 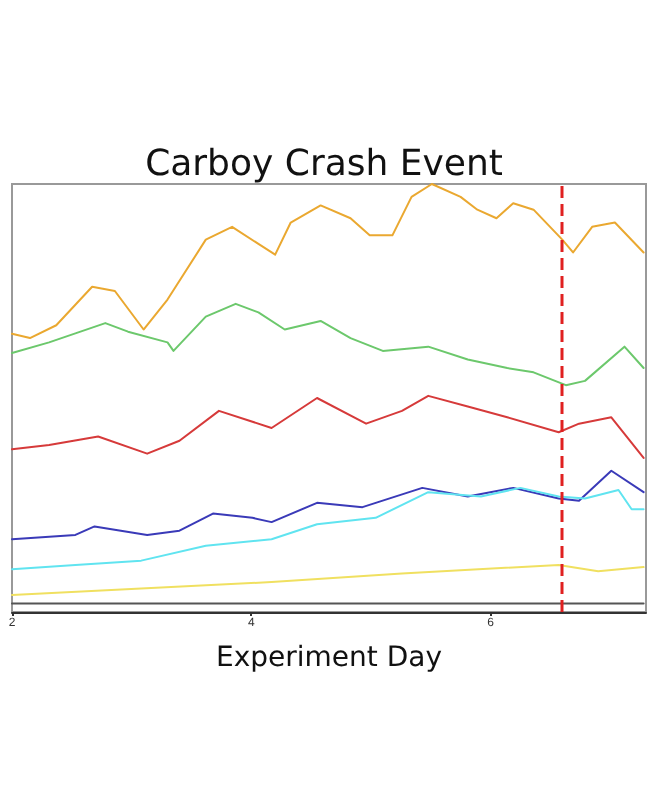 What do you see at coordinates (324, 164) in the screenshot?
I see `chart-title: Carboy Crash Event` at bounding box center [324, 164].